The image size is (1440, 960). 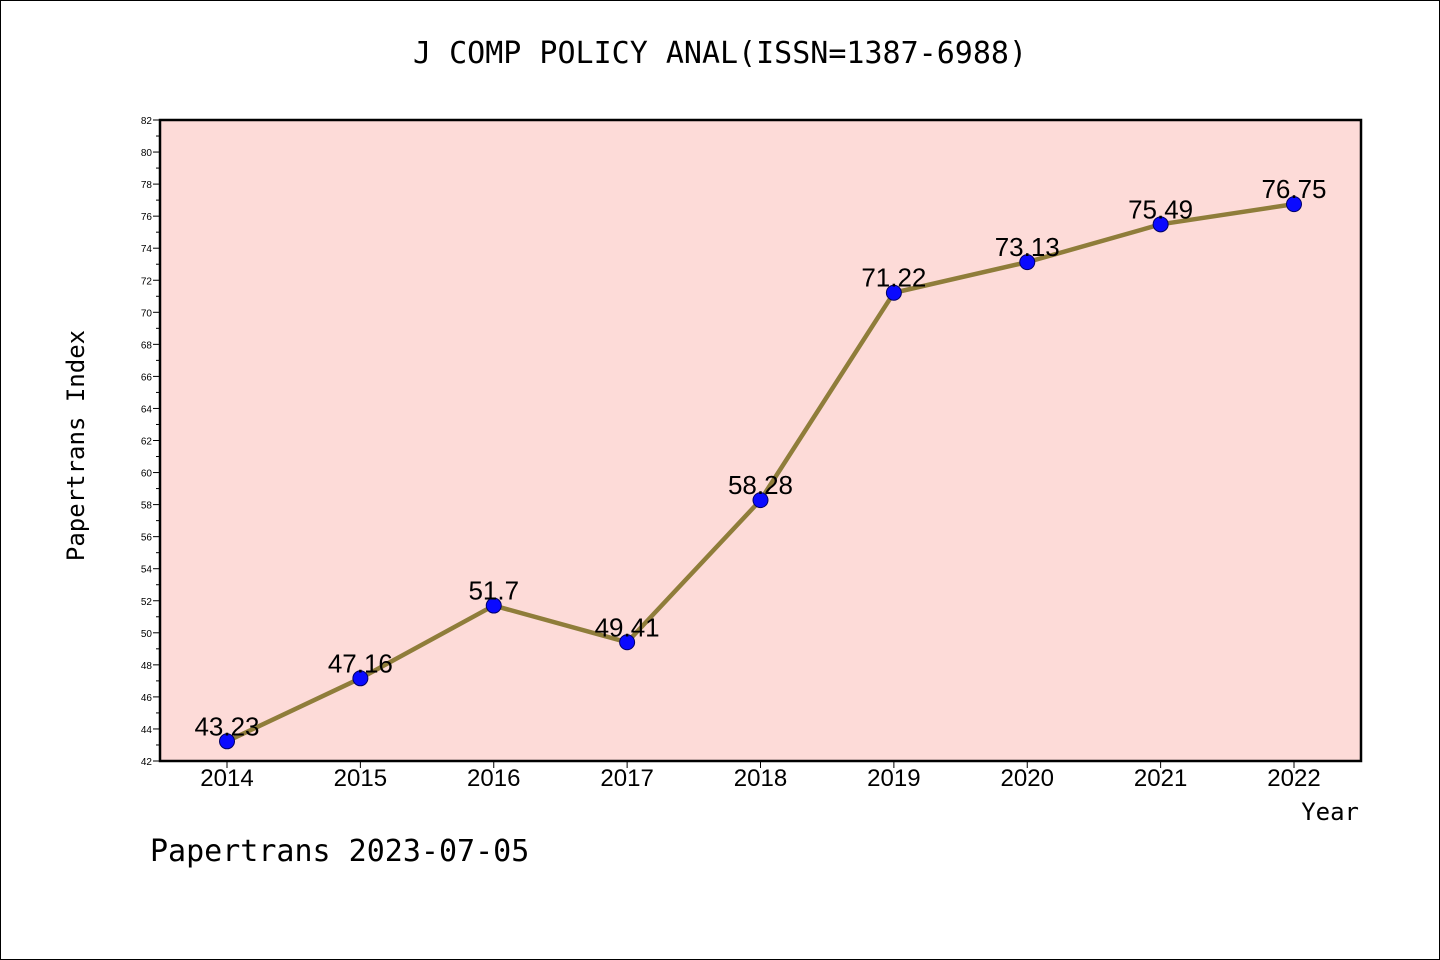 I want to click on y-tick-label: 76, so click(x=147, y=217).